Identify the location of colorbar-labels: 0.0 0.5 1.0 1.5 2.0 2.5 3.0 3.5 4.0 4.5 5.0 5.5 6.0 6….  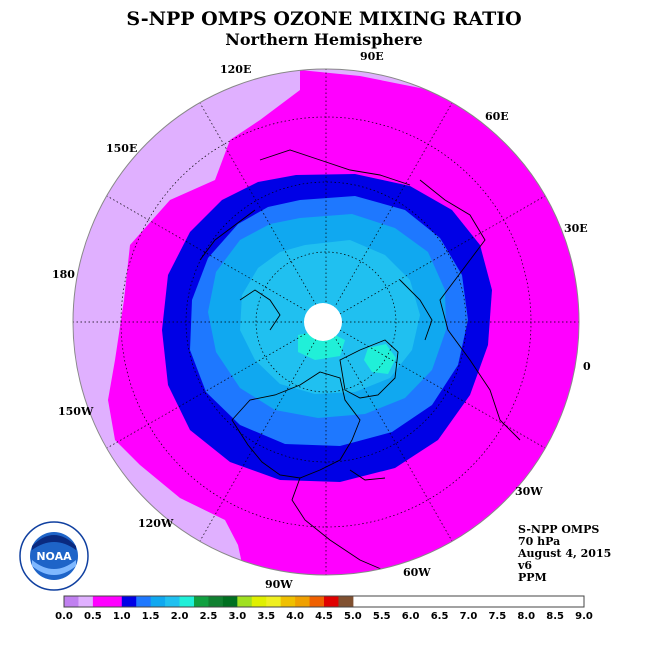
(324, 616).